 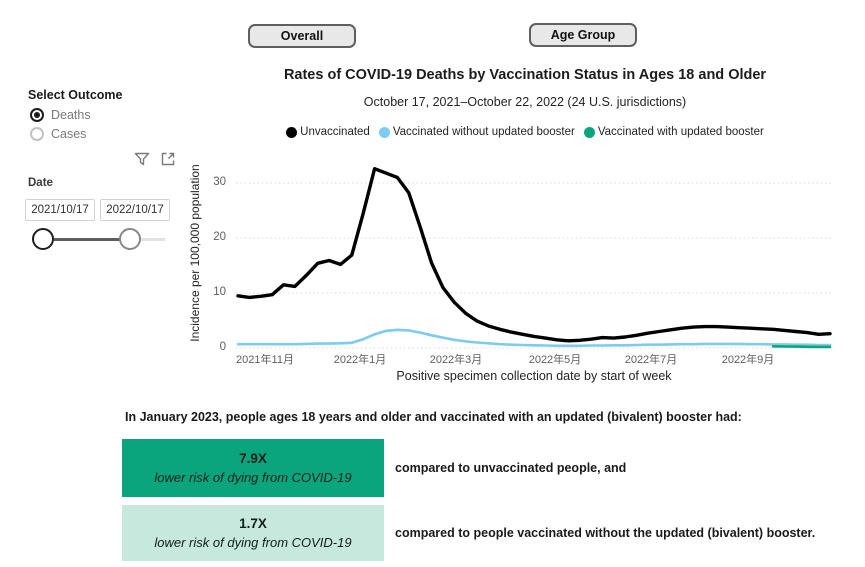 I want to click on date-start-input: 2021/10/17, so click(x=60, y=210).